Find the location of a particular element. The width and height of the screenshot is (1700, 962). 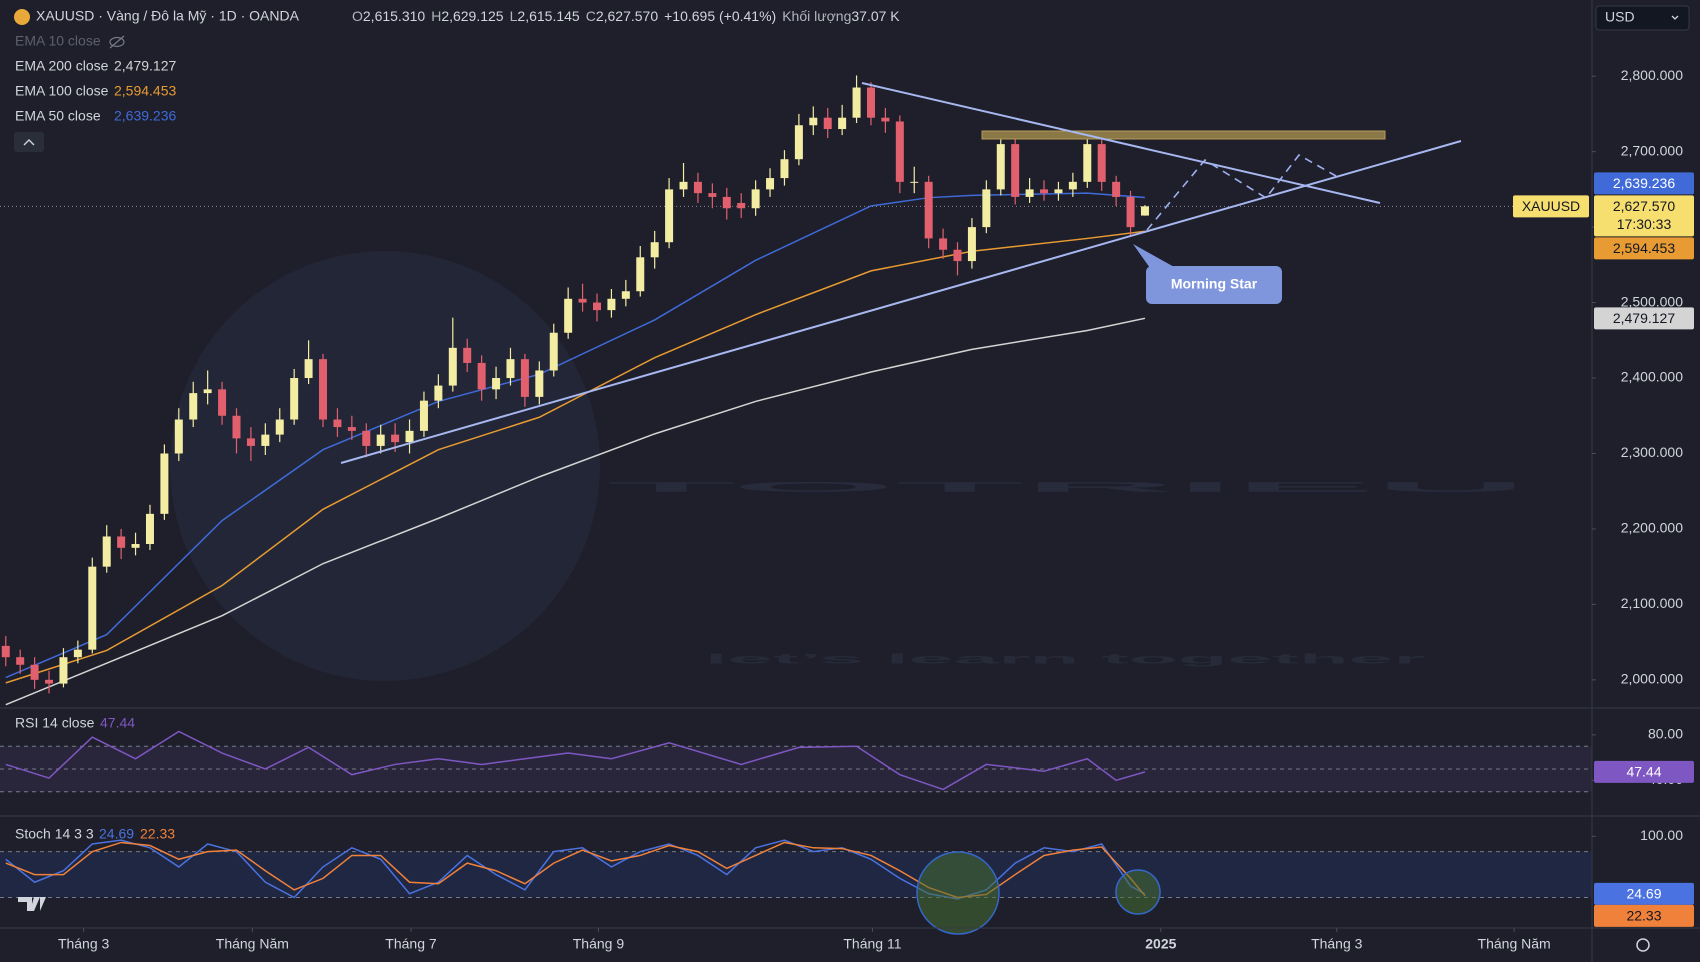

legend-name: EMA 100 close is located at coordinates (62, 91).